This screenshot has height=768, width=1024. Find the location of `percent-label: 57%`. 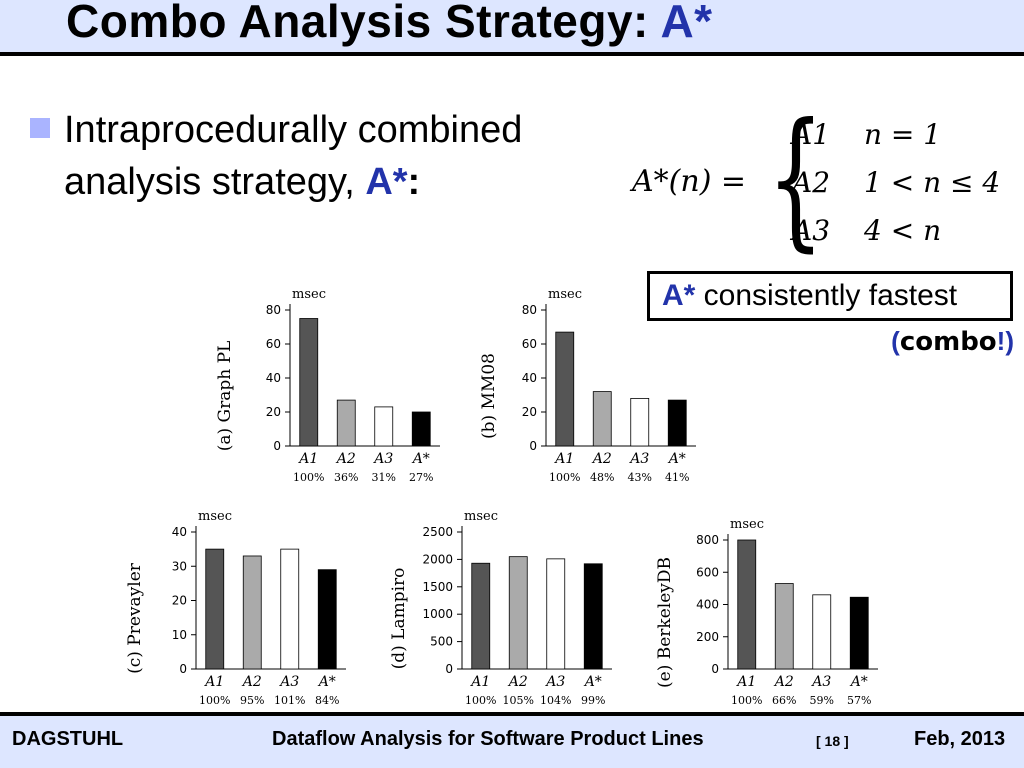

percent-label: 57% is located at coordinates (859, 700).